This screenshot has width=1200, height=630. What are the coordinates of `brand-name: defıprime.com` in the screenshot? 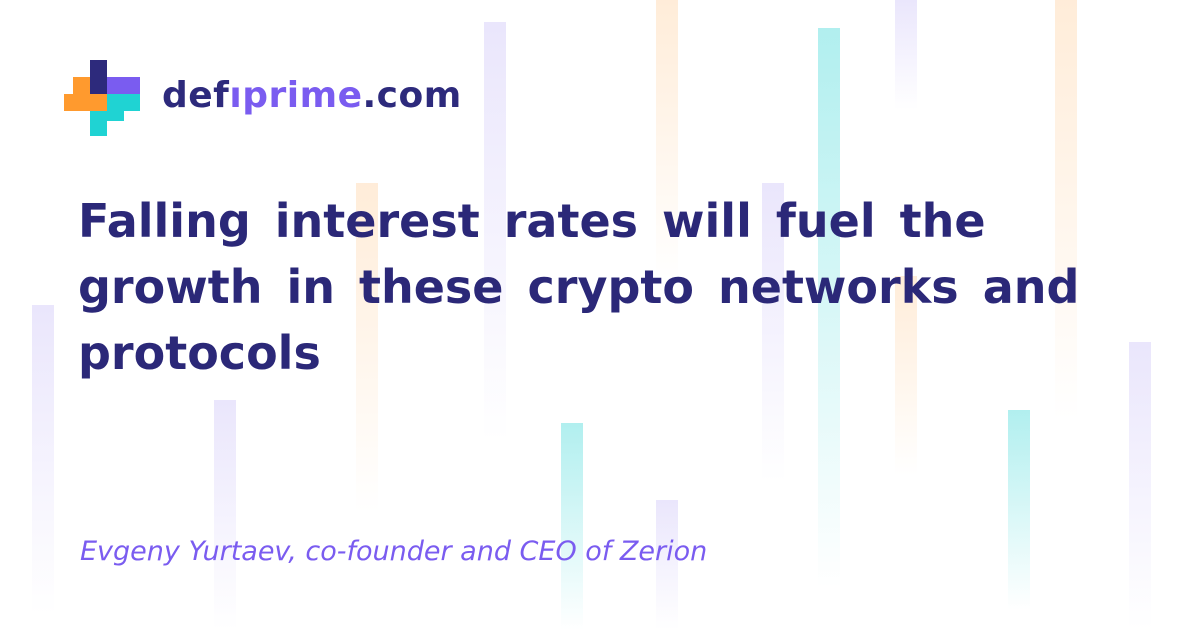 It's located at (312, 98).